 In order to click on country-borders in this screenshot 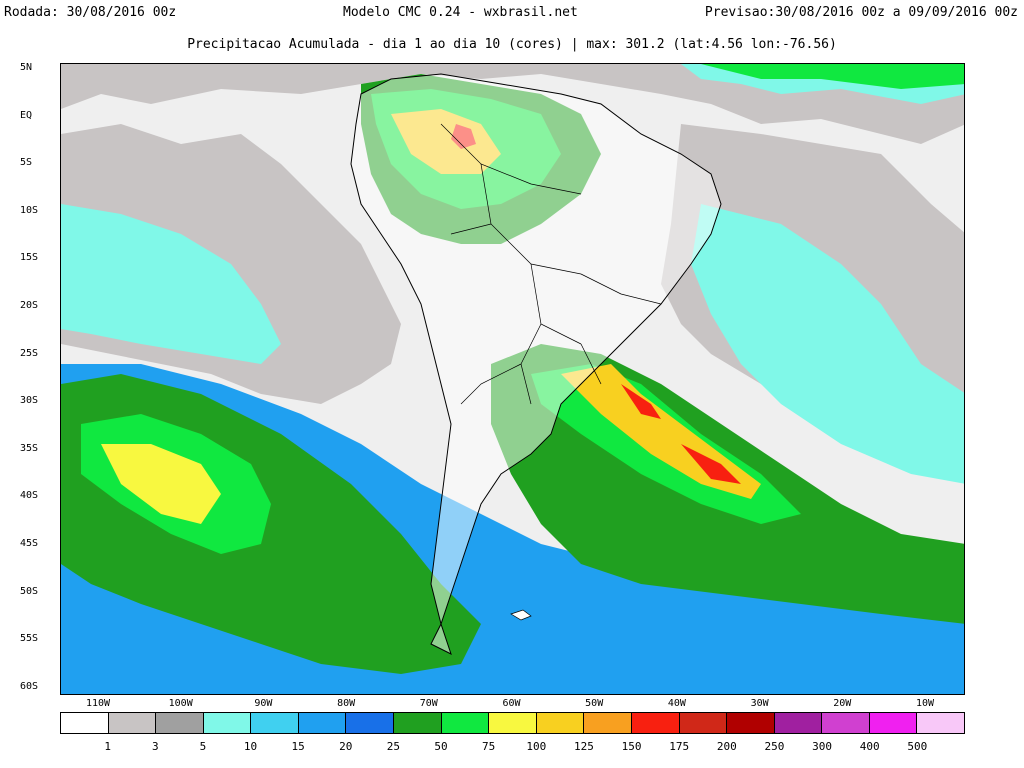, I will do `click(551, 264)`.